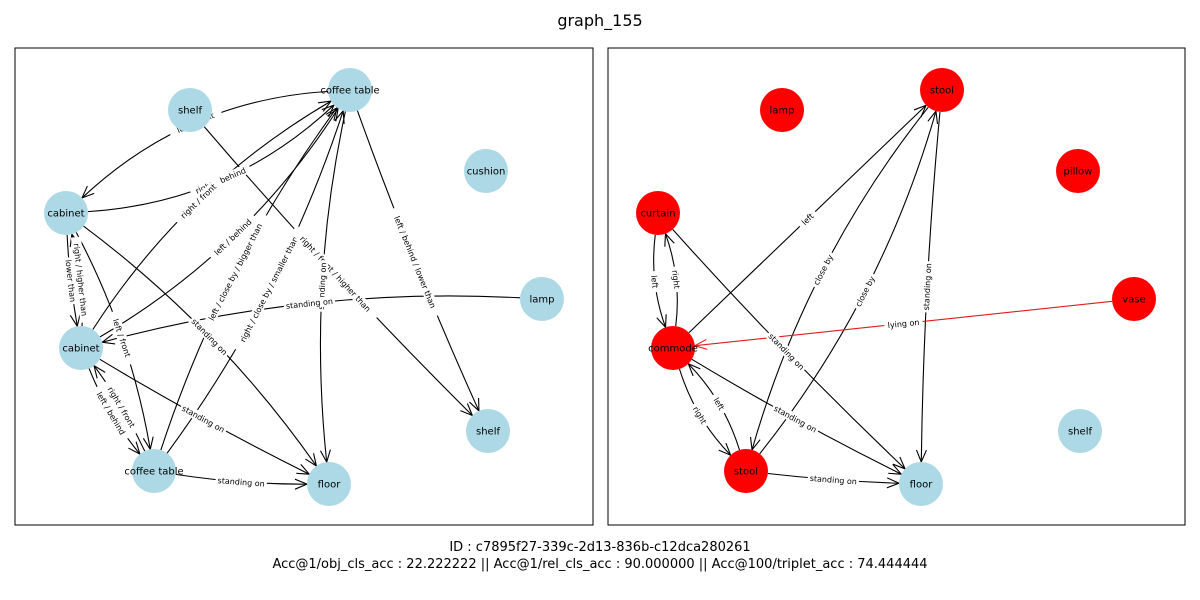 This screenshot has width=1200, height=600. I want to click on node-pillow: pillow, so click(1078, 171).